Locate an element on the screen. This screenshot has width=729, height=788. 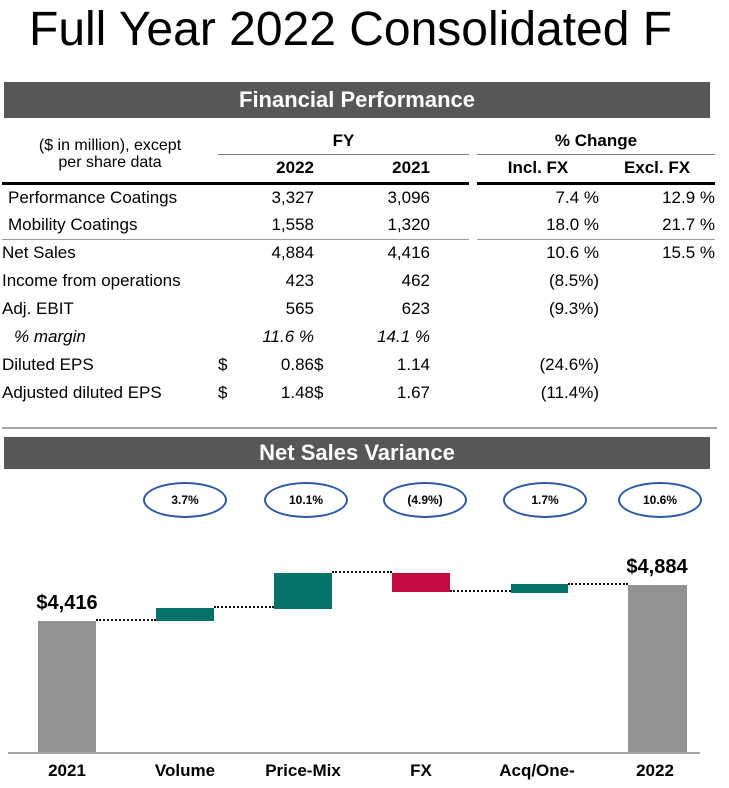
value-2021: 623 is located at coordinates (415, 308).